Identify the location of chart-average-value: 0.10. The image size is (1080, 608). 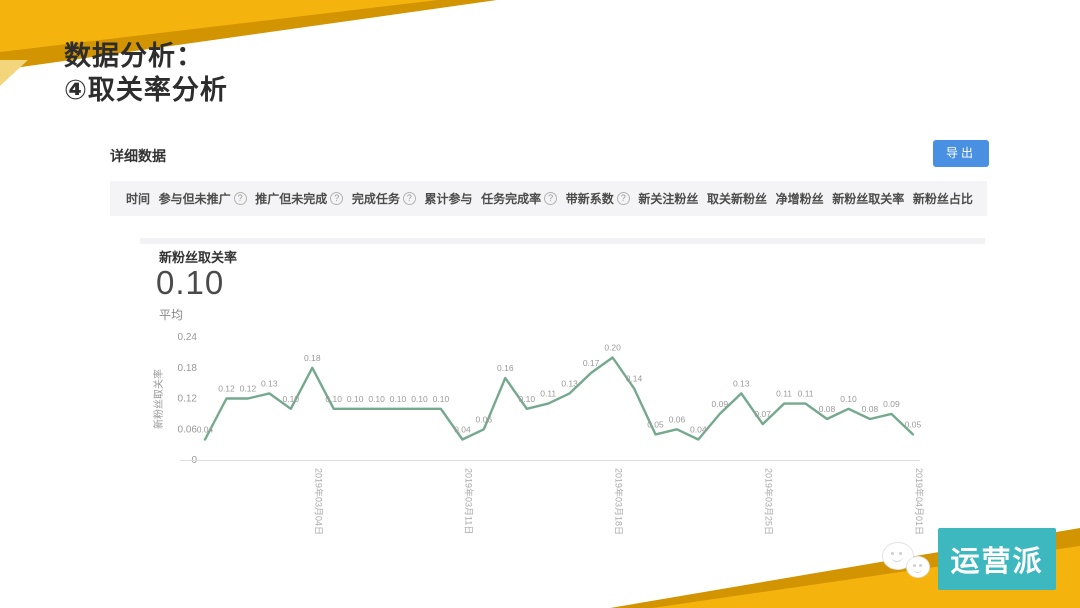
(190, 282).